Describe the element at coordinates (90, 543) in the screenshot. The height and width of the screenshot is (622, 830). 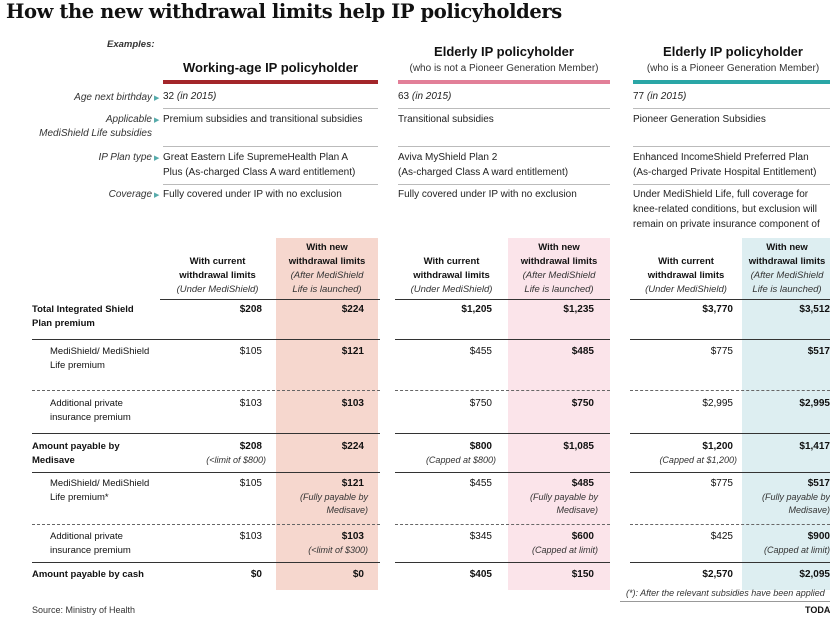
I see `row-label: Additional private insurance premium` at that location.